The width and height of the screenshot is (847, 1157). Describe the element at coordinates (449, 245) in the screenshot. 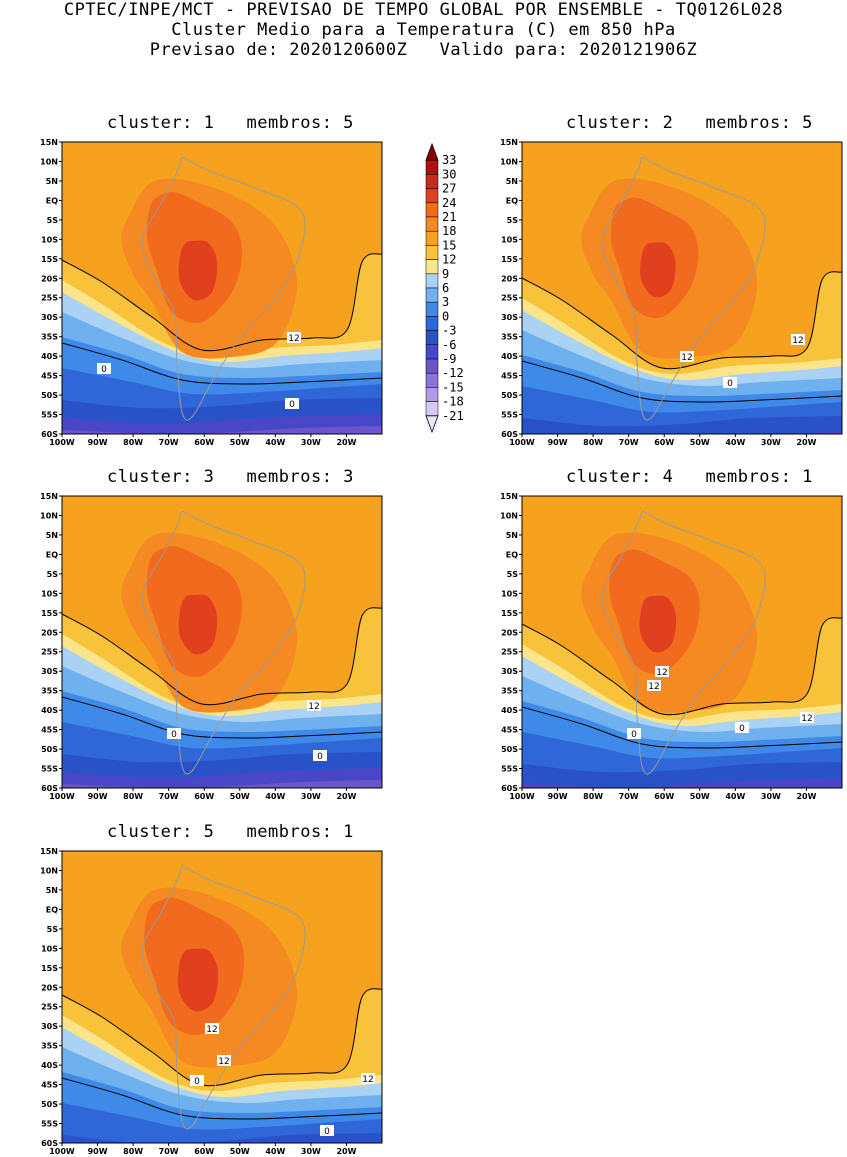

I see `colorbar-label: 15` at that location.